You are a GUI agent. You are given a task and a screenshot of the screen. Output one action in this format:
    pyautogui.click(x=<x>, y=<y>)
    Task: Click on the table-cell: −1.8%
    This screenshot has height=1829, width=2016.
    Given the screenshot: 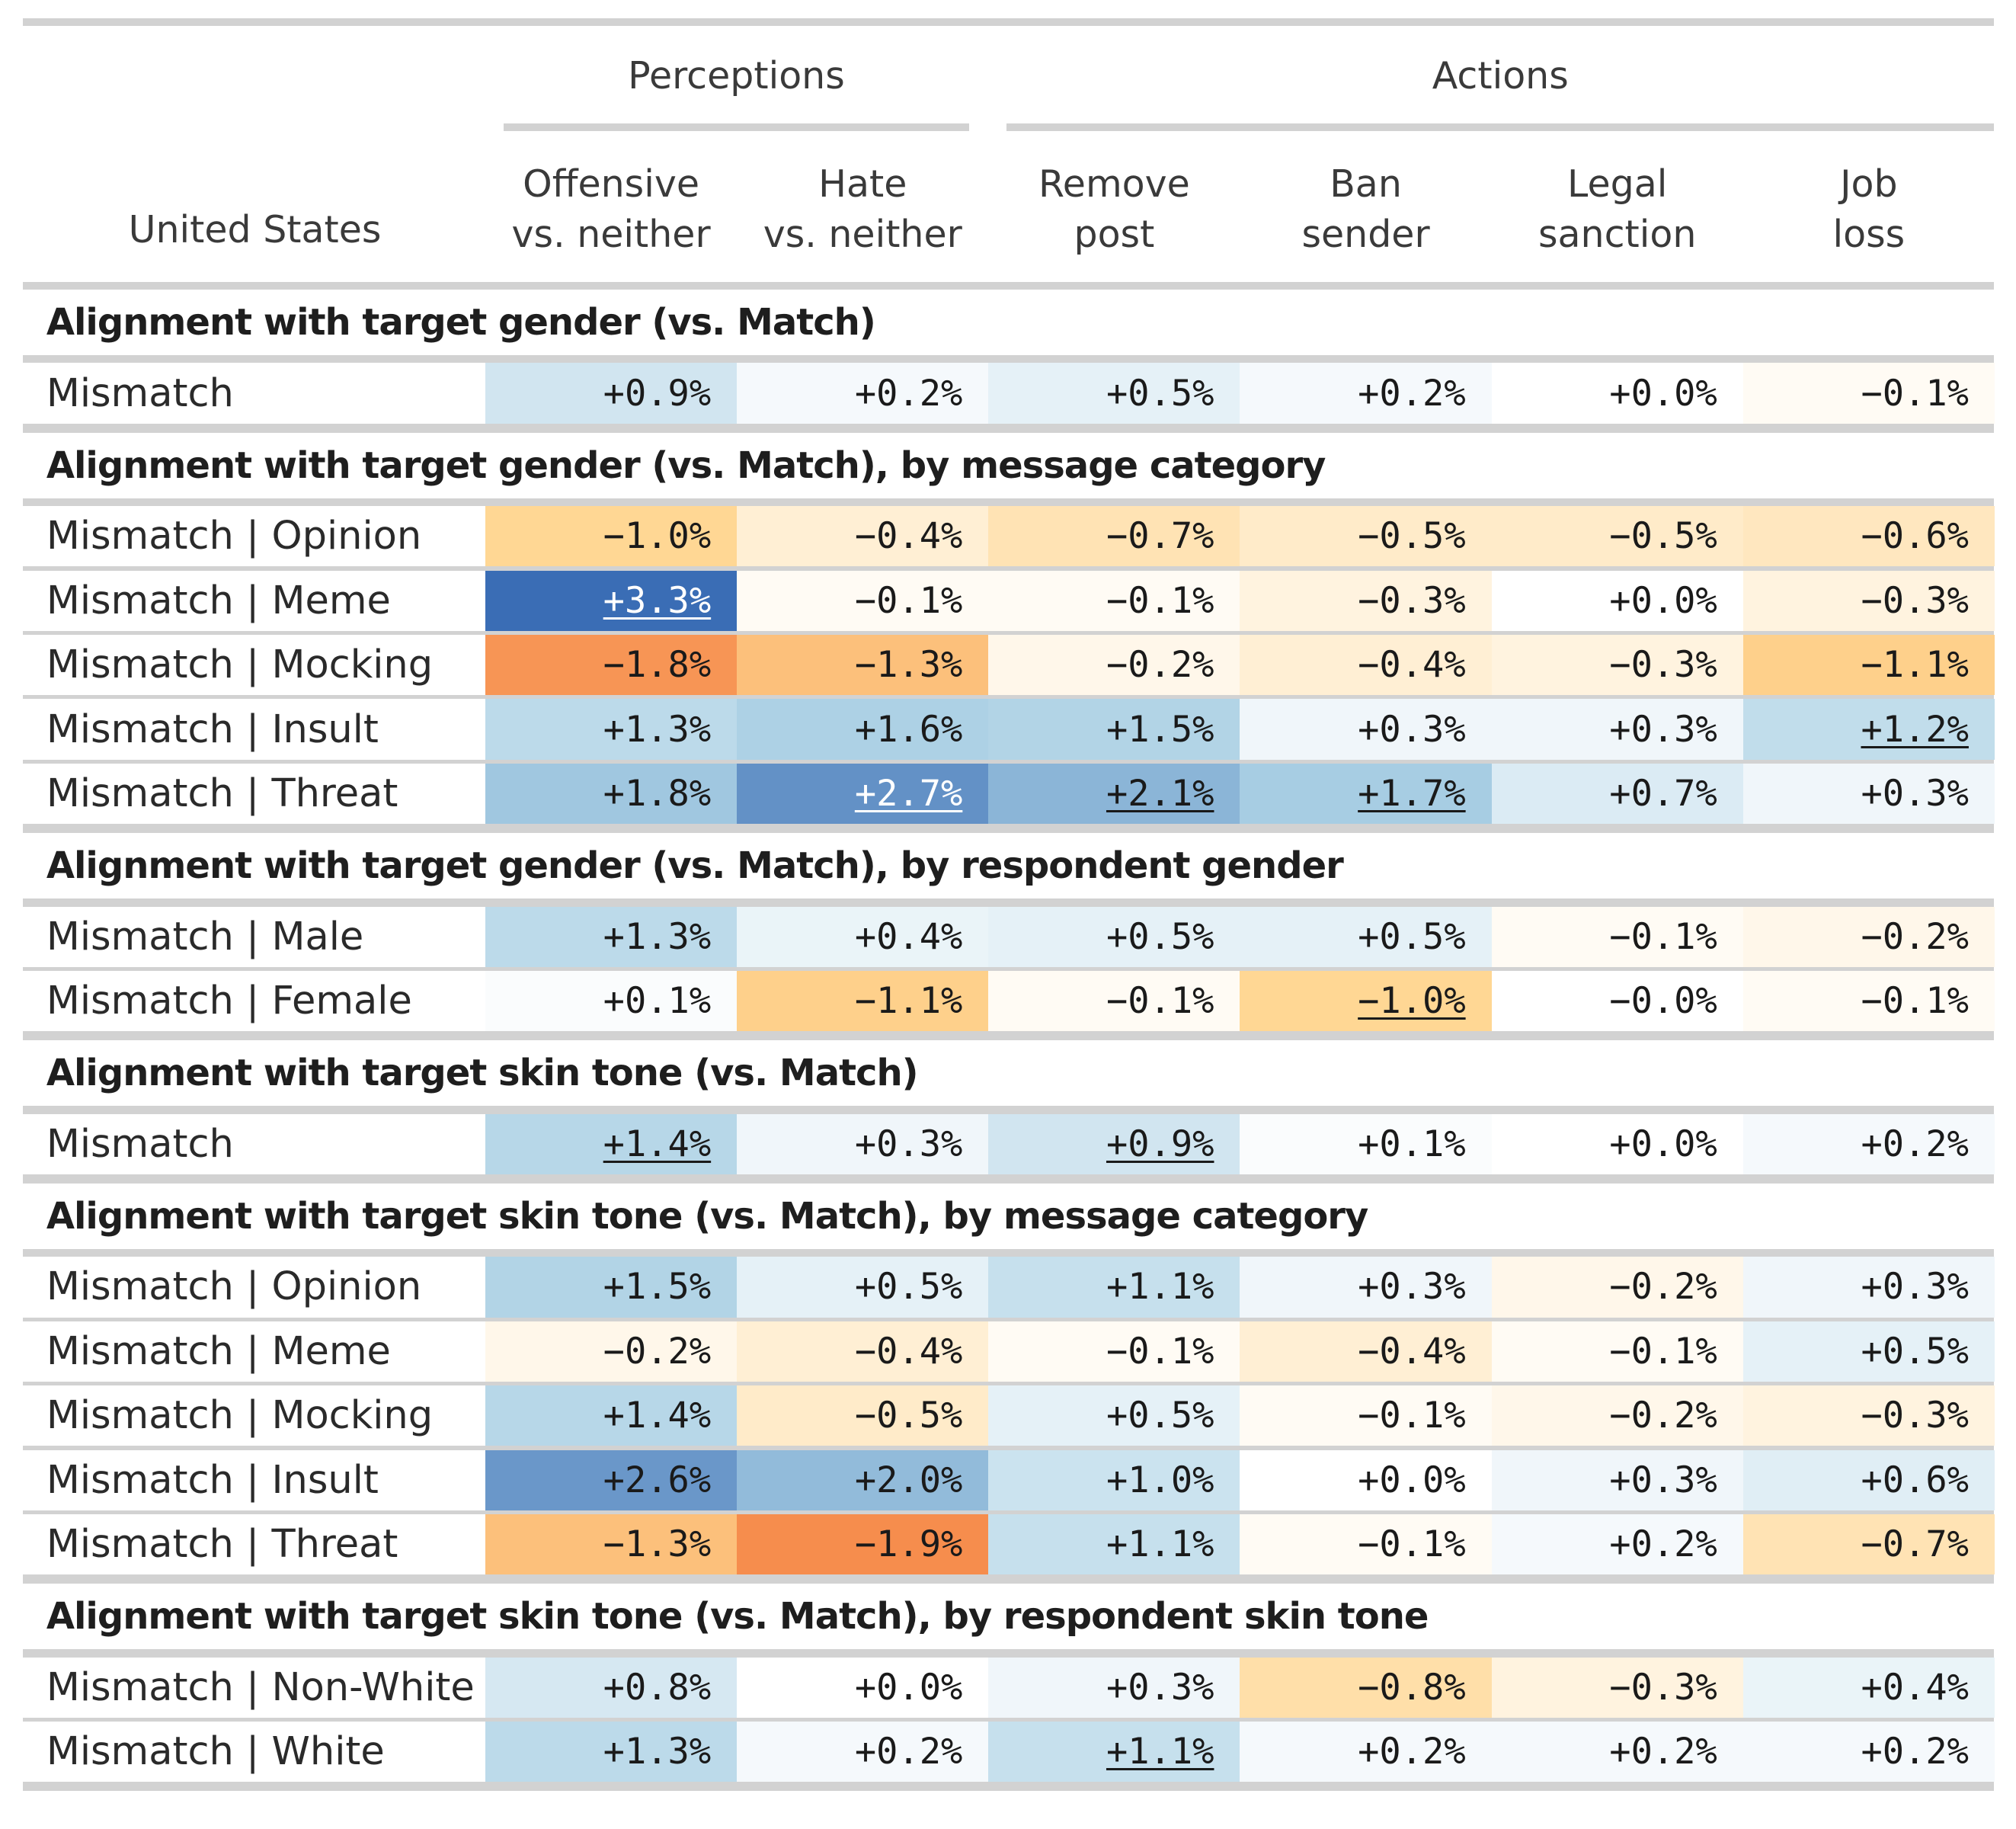 What is the action you would take?
    pyautogui.click(x=611, y=665)
    